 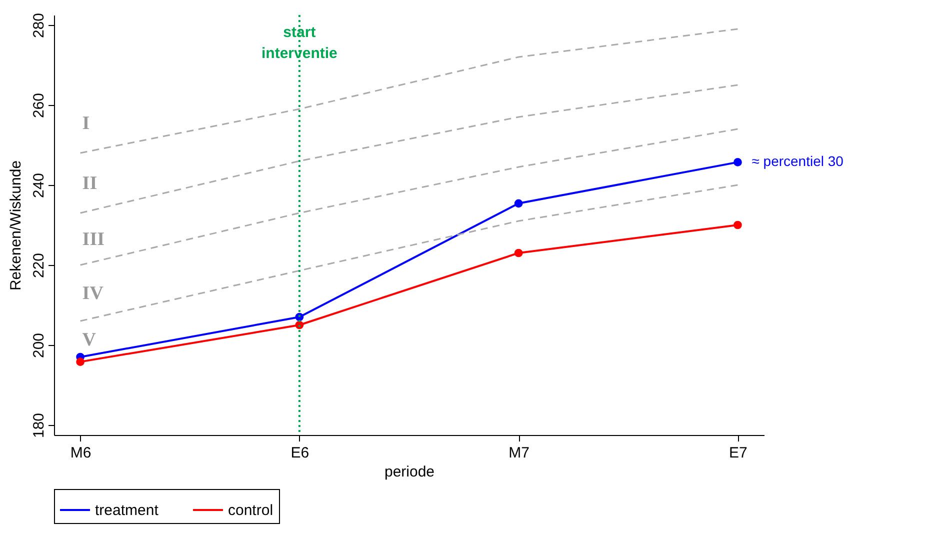 I want to click on y-tick-label: 240, so click(x=39, y=185).